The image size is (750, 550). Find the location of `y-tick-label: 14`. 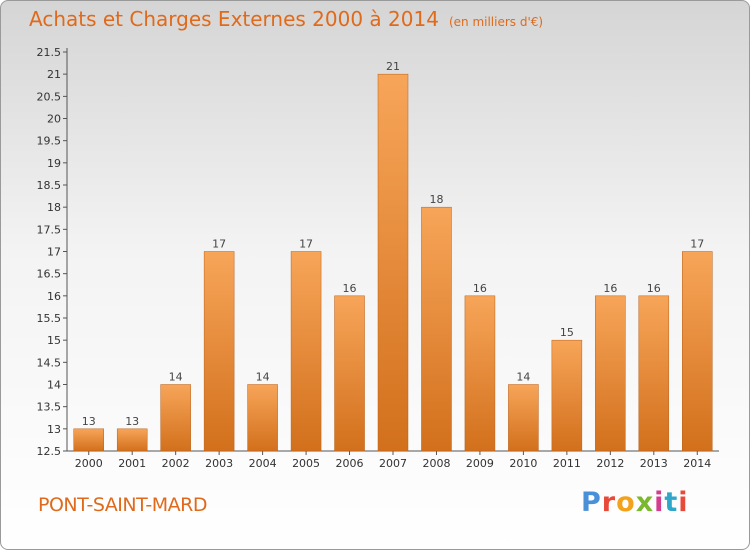

y-tick-label: 14 is located at coordinates (54, 385).